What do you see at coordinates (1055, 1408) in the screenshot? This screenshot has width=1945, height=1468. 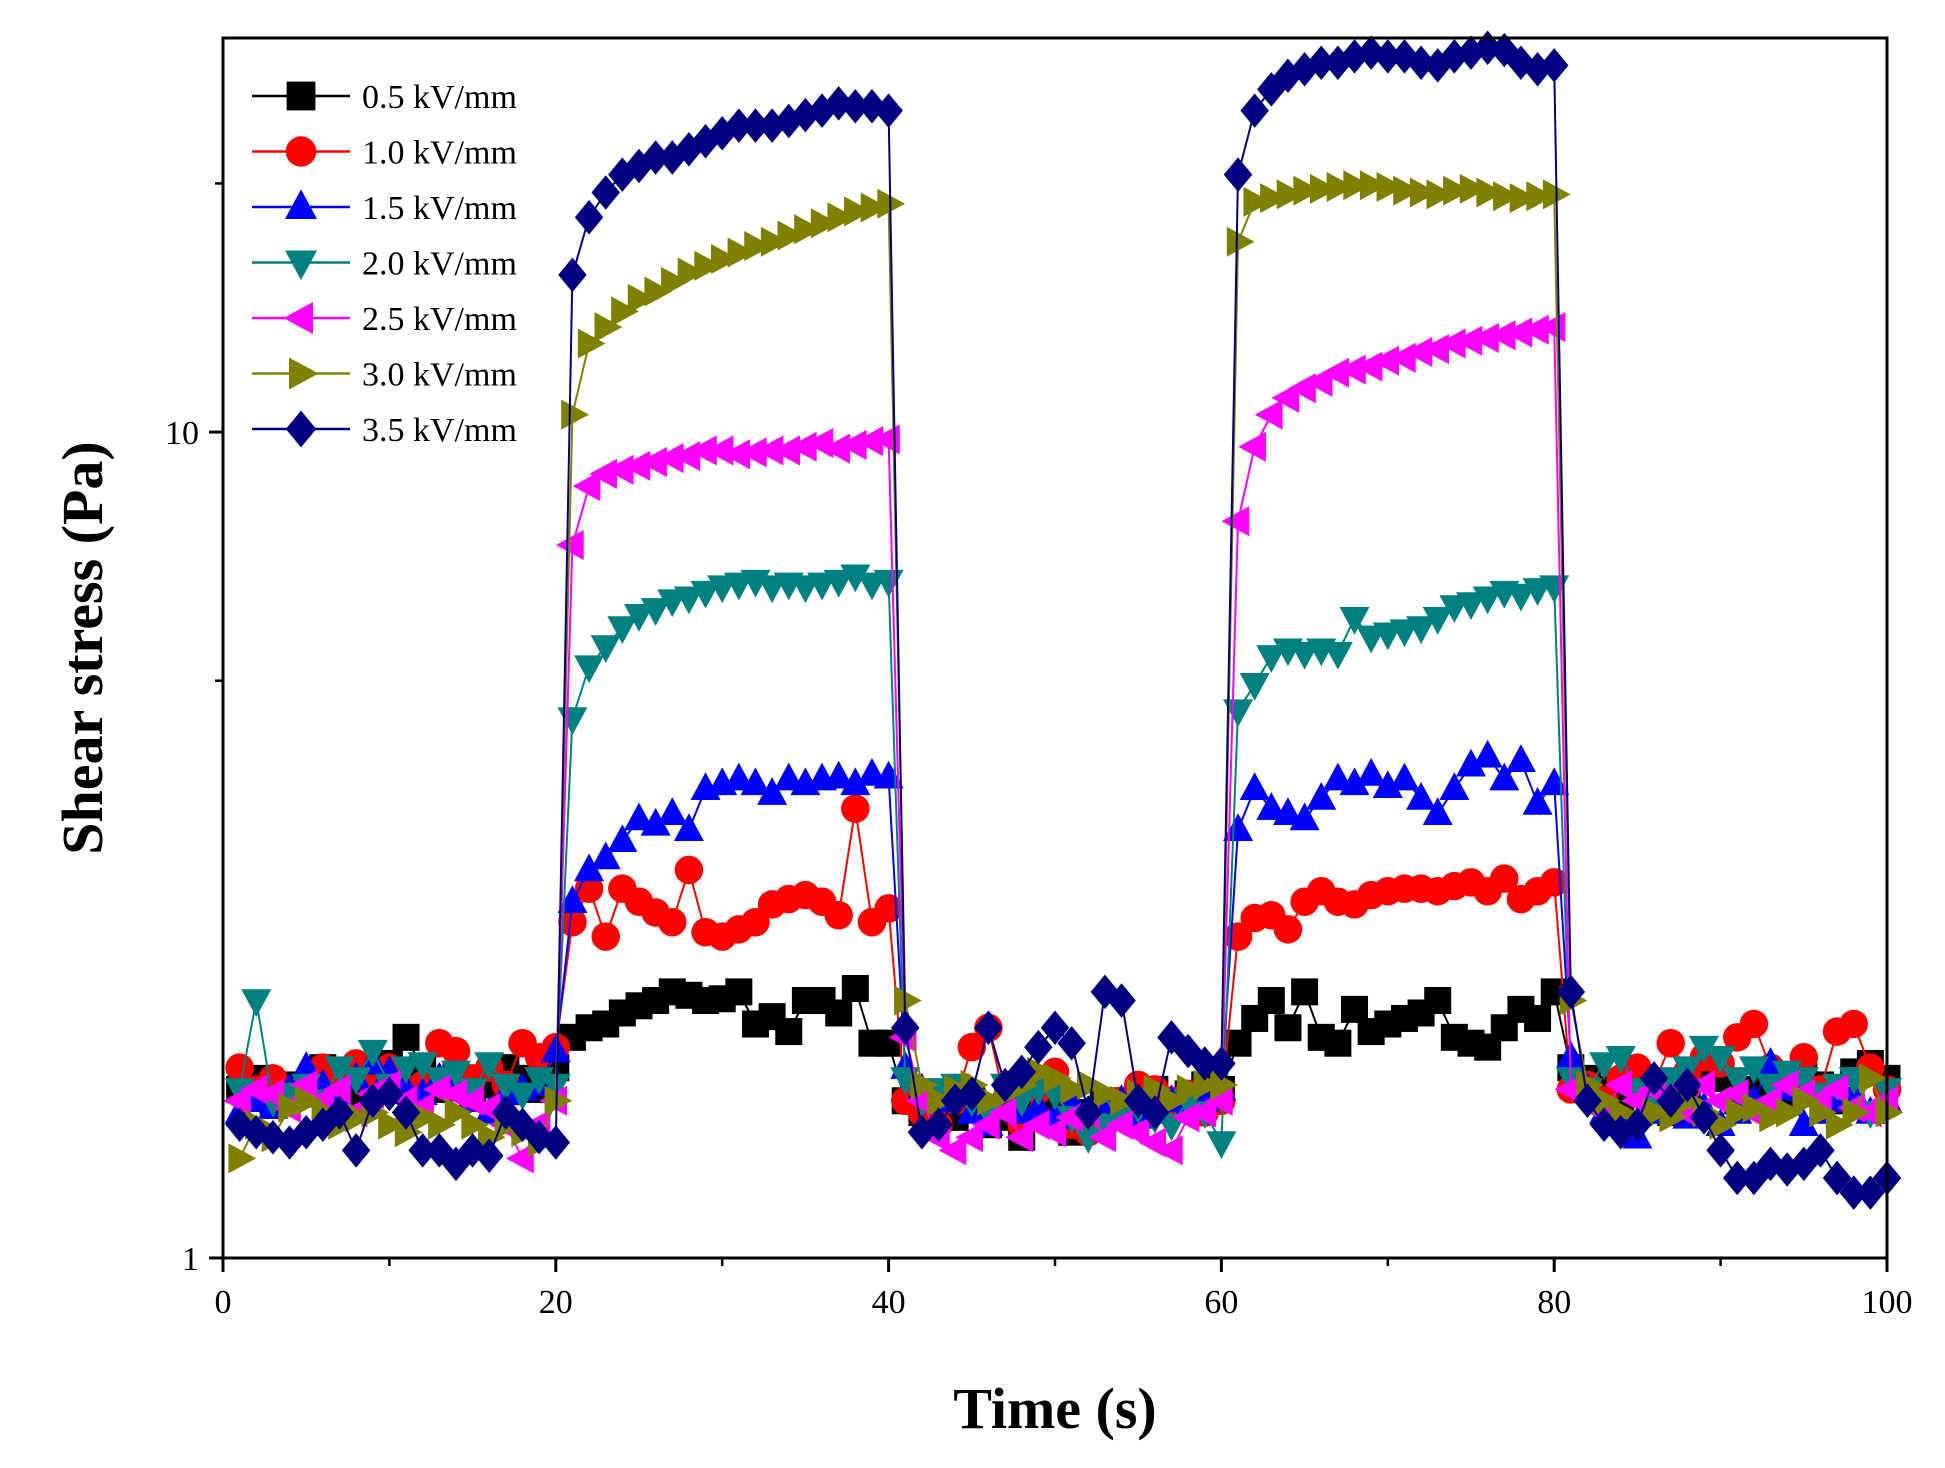 I see `x-axis-title: Time (s)` at bounding box center [1055, 1408].